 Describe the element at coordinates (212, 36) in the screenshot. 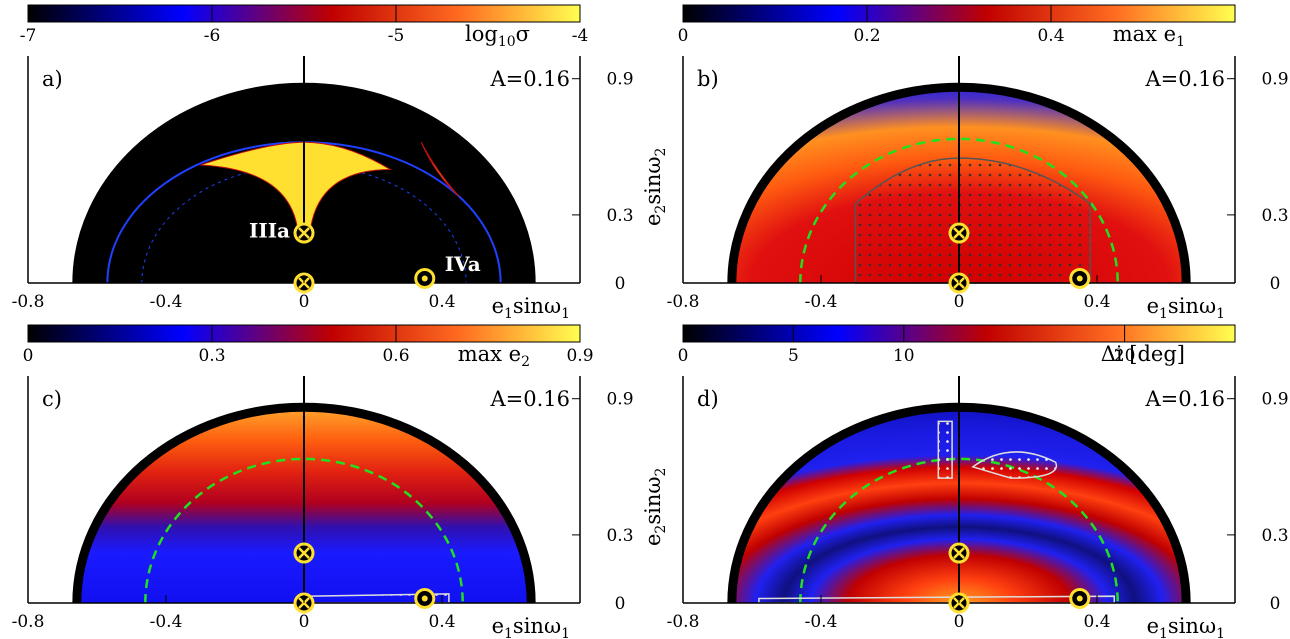

I see `colorbar-tick-label: -6` at that location.